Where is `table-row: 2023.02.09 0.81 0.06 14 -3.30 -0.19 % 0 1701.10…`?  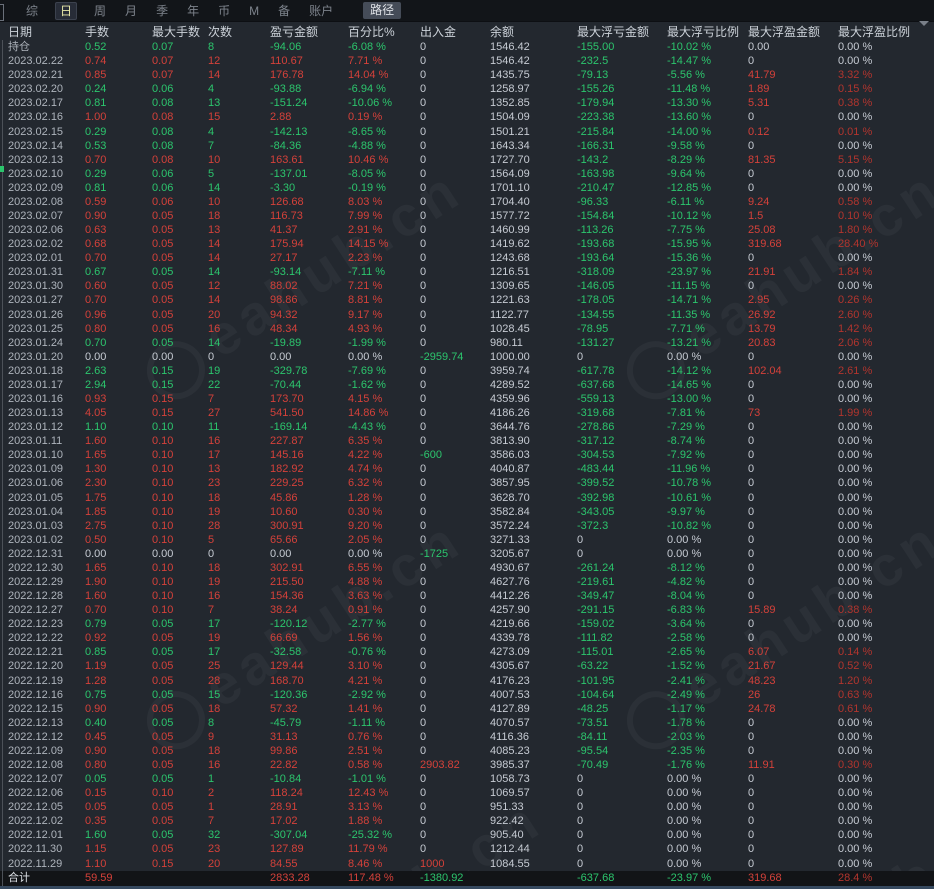 table-row: 2023.02.09 0.81 0.06 14 -3.30 -0.19 % 0 1701.10… is located at coordinates (467, 188).